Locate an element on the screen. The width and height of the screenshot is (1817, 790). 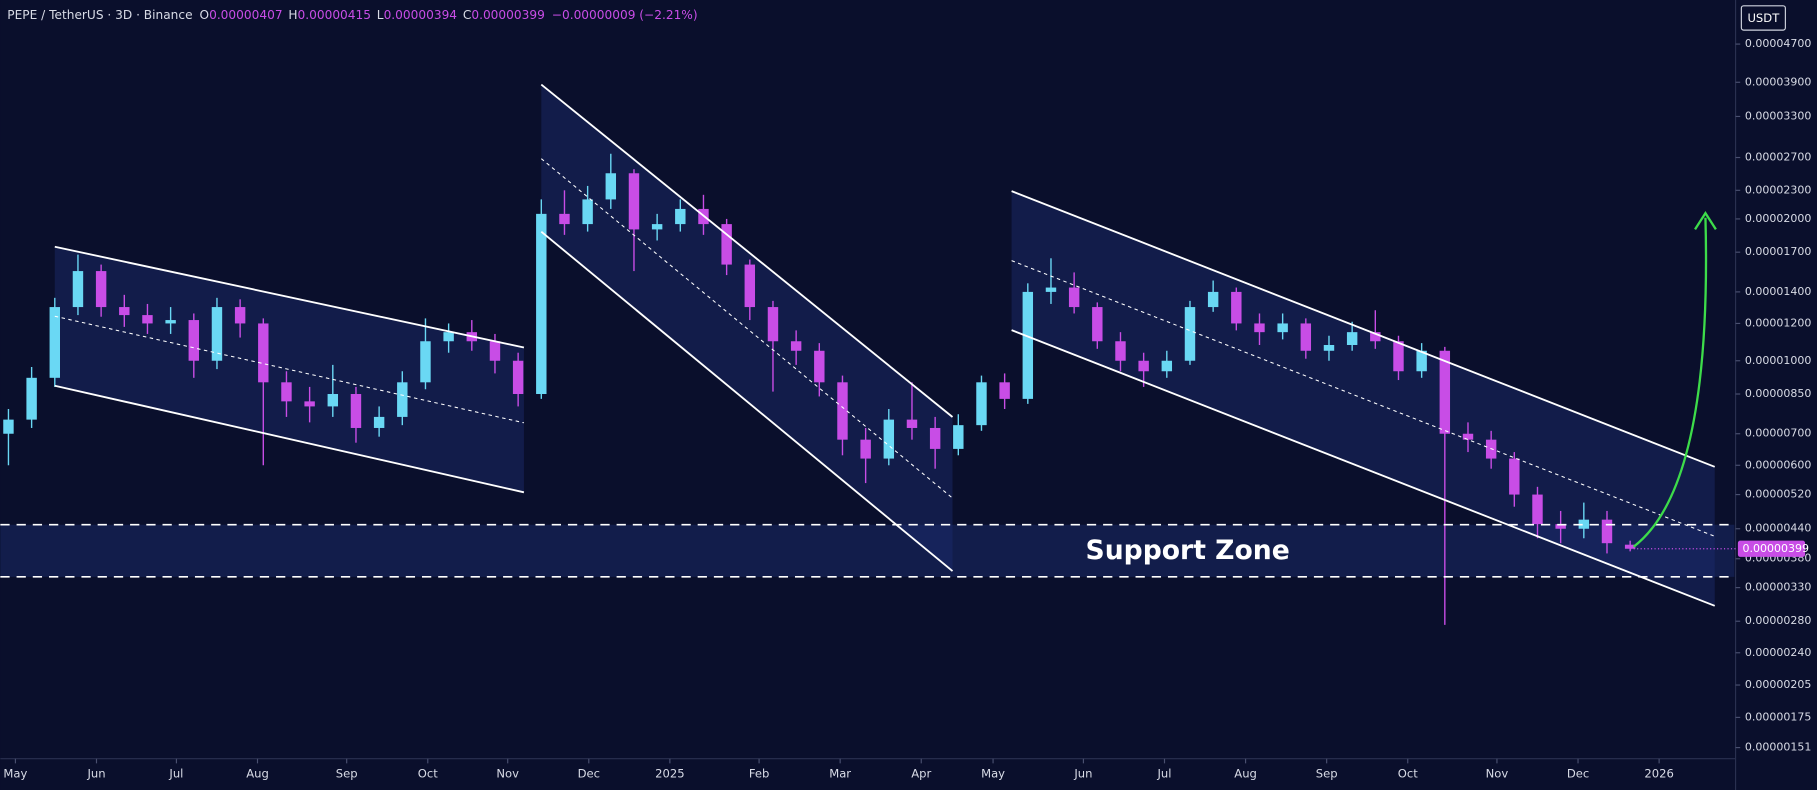
y-tick-label: 0.00000205 is located at coordinates (1778, 684).